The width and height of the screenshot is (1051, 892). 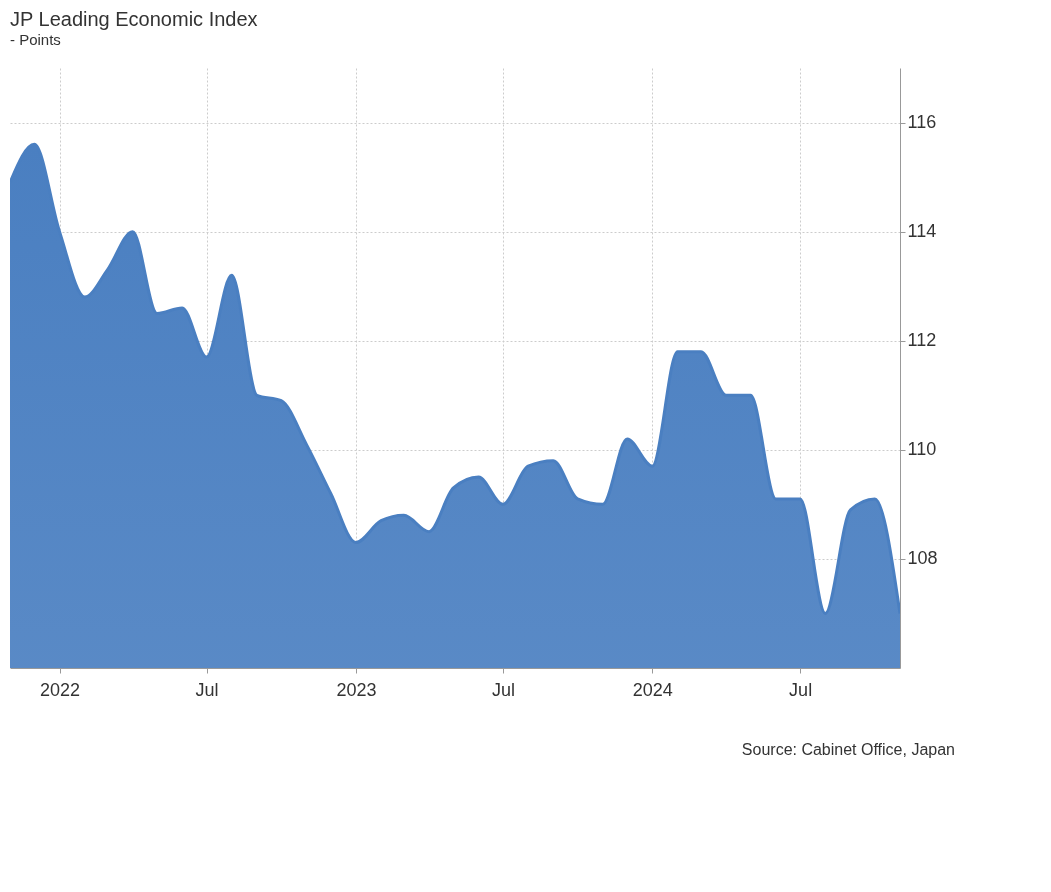 I want to click on x-tick-label: 2022, so click(x=60, y=689).